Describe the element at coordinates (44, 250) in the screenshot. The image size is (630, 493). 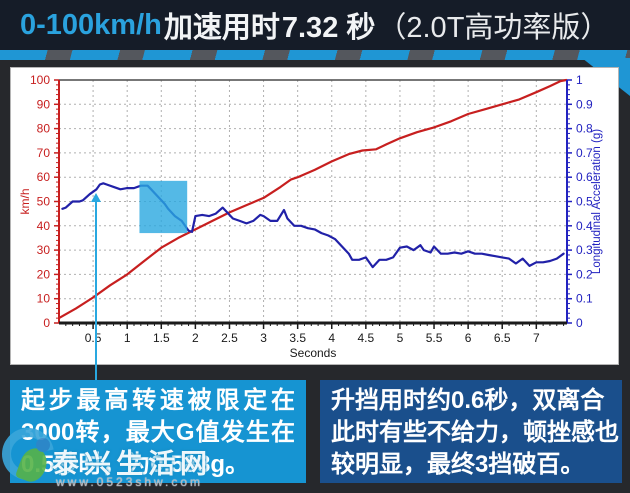
I see `svg-text: 30` at that location.